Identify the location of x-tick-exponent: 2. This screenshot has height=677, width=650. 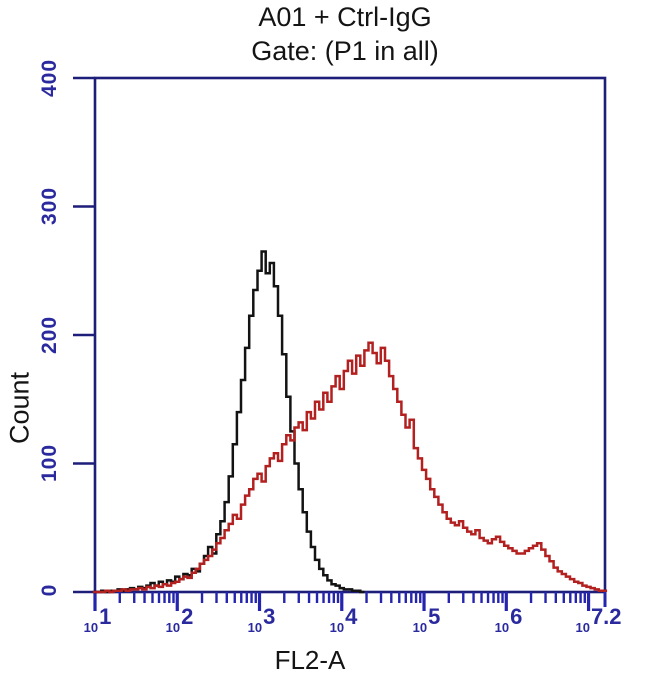
(187, 616).